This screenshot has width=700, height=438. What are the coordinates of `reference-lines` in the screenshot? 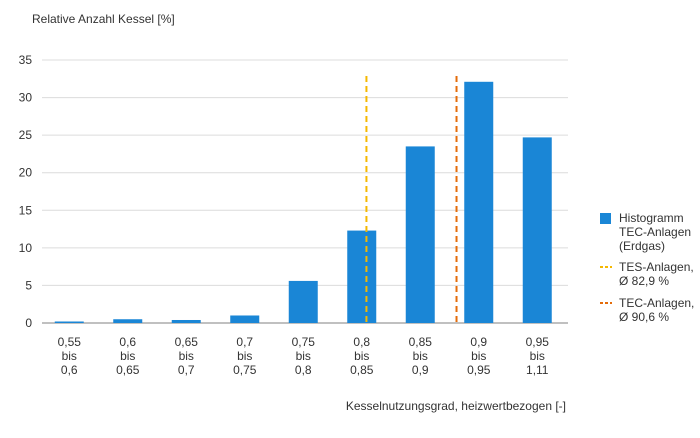 It's located at (411, 199).